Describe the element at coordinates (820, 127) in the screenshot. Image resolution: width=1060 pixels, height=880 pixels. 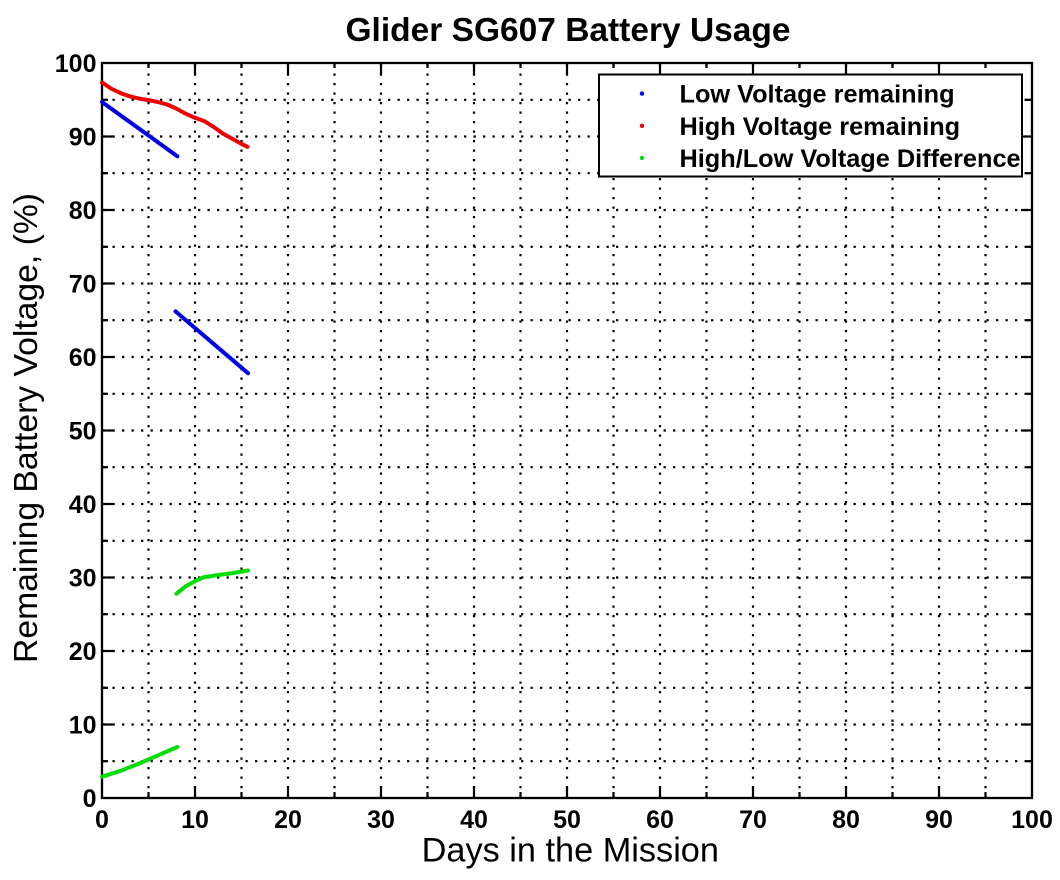
I see `svg-text: High Voltage remaining` at that location.